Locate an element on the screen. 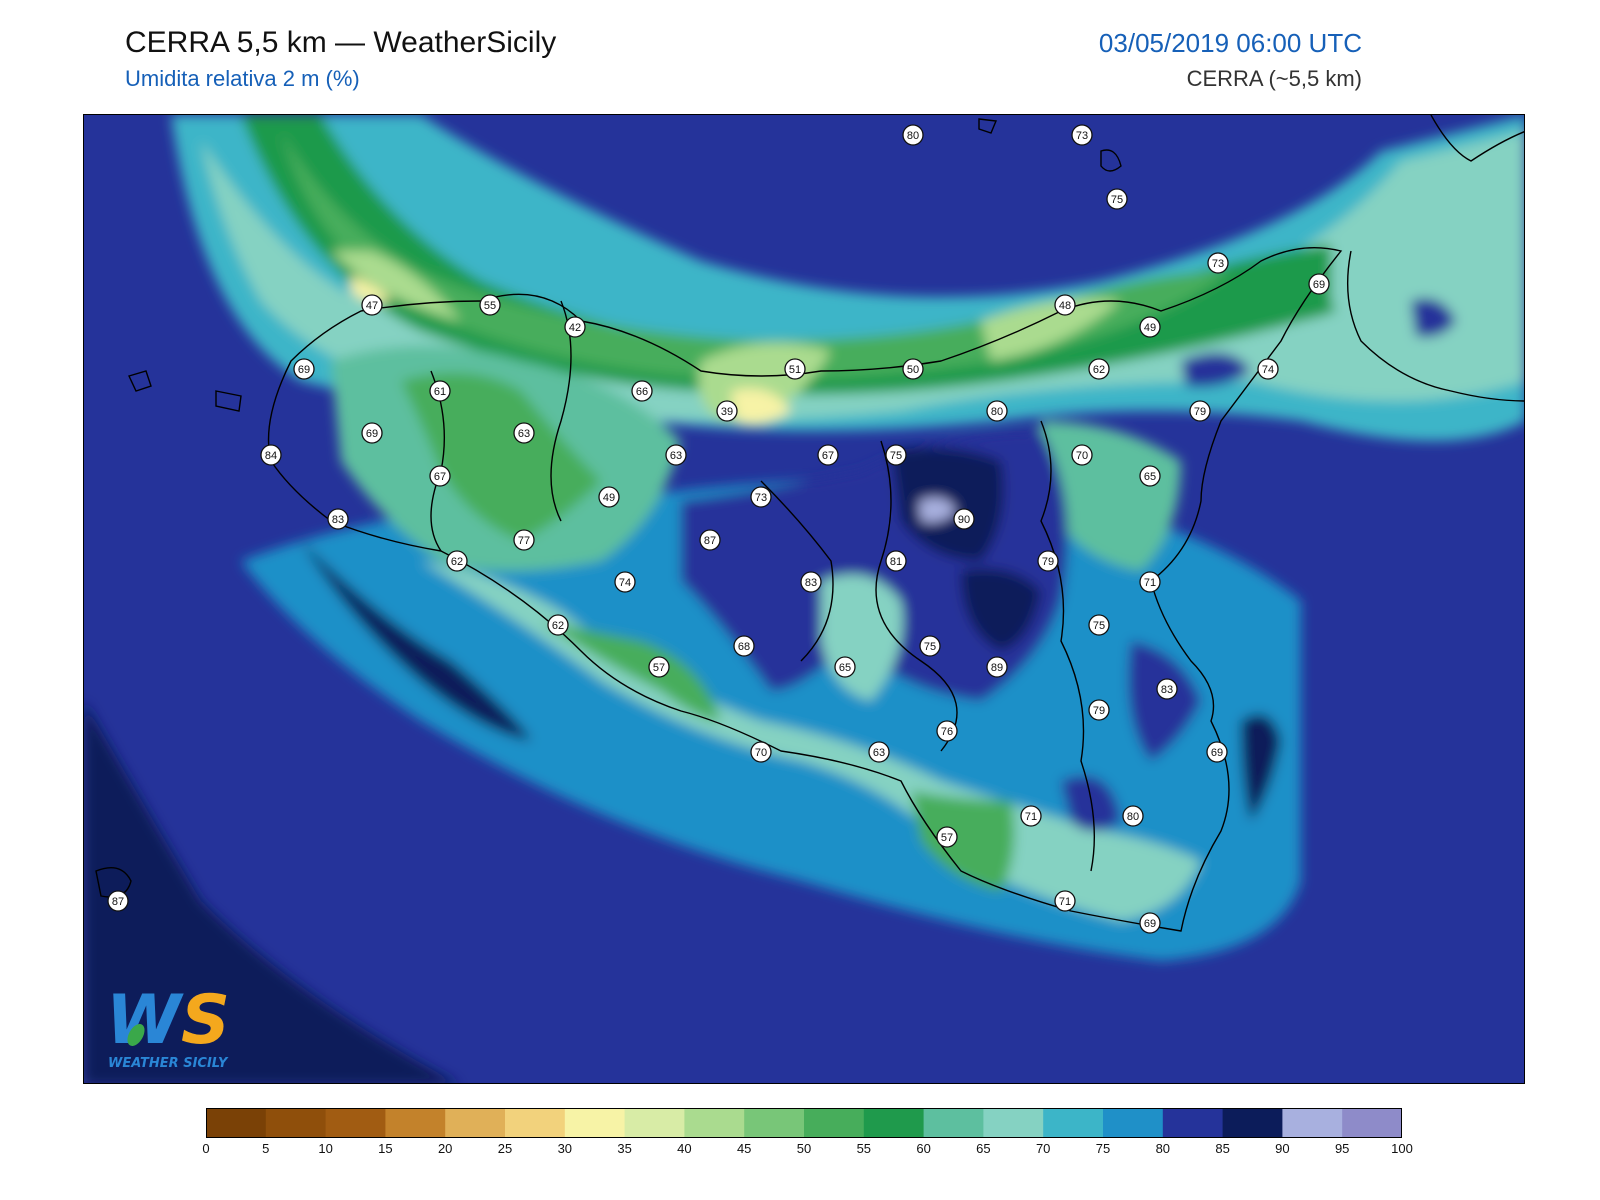 The image size is (1600, 1200). station-marker: 65 is located at coordinates (1150, 476).